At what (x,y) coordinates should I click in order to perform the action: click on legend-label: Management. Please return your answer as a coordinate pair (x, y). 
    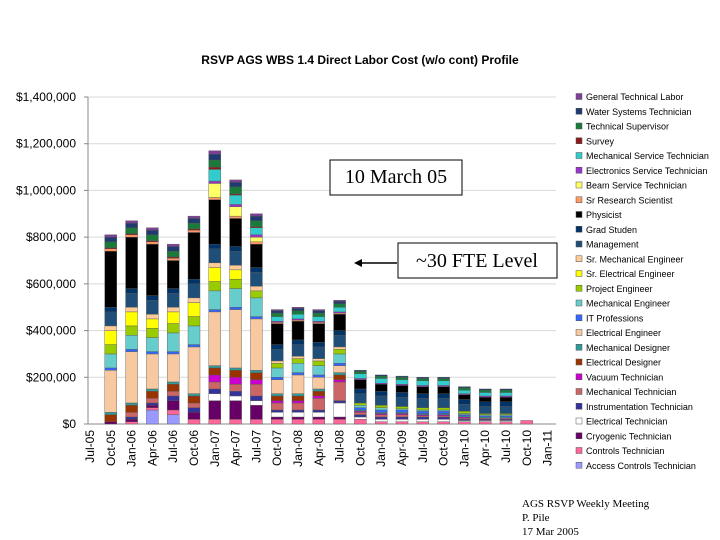
    Looking at the image, I should click on (612, 245).